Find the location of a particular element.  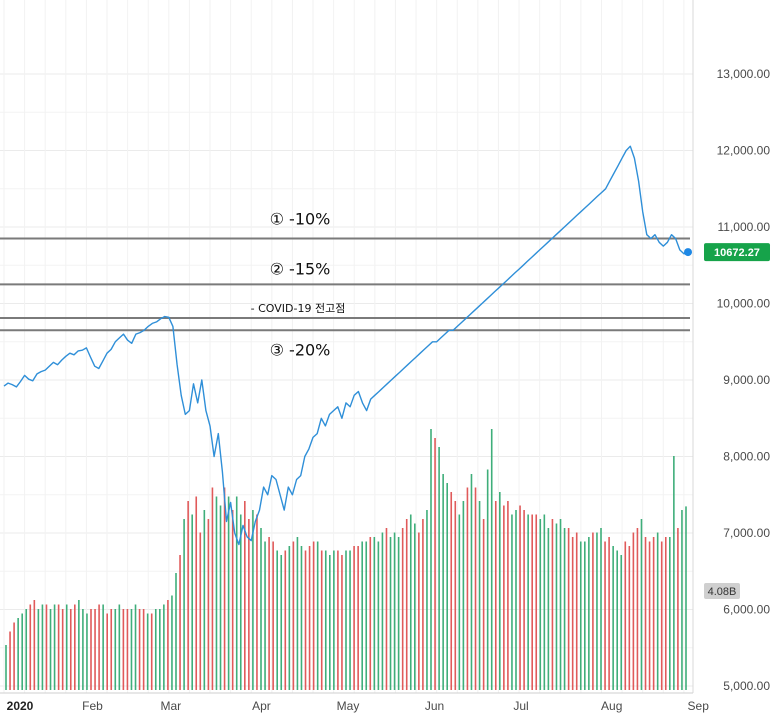

x-tick-label: Feb is located at coordinates (92, 706).